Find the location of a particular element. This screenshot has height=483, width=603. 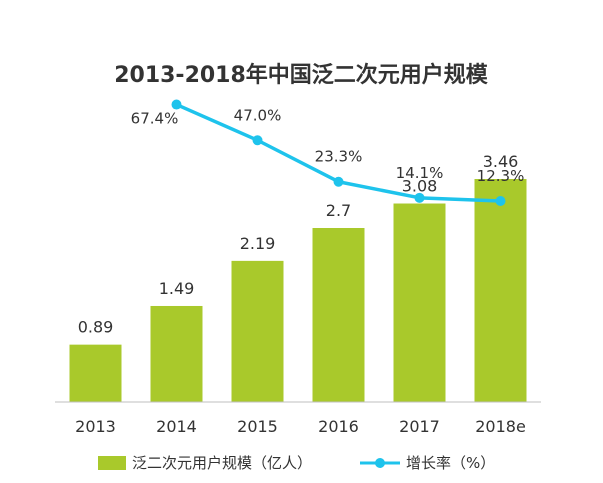

legend-bar-label: 泛二次元用户规模（亿人） is located at coordinates (222, 463).